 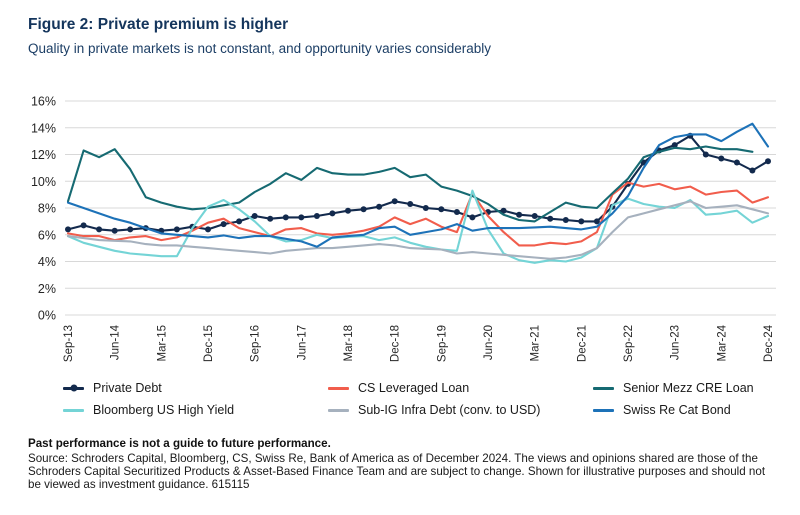 I want to click on x-axis-tick-label: Sep-22, so click(x=629, y=343).